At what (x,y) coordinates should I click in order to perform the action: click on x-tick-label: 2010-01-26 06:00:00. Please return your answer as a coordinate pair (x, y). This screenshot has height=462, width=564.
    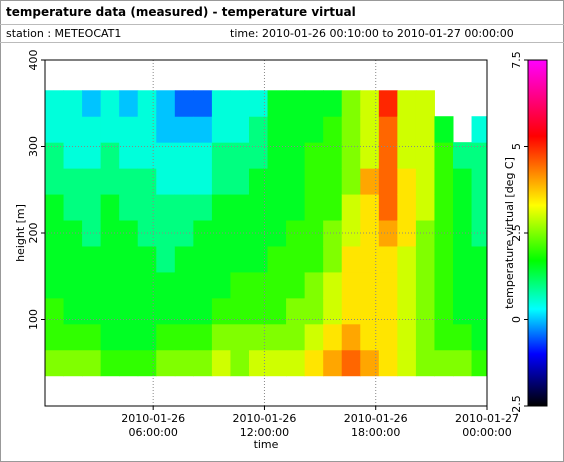
    Looking at the image, I should click on (153, 425).